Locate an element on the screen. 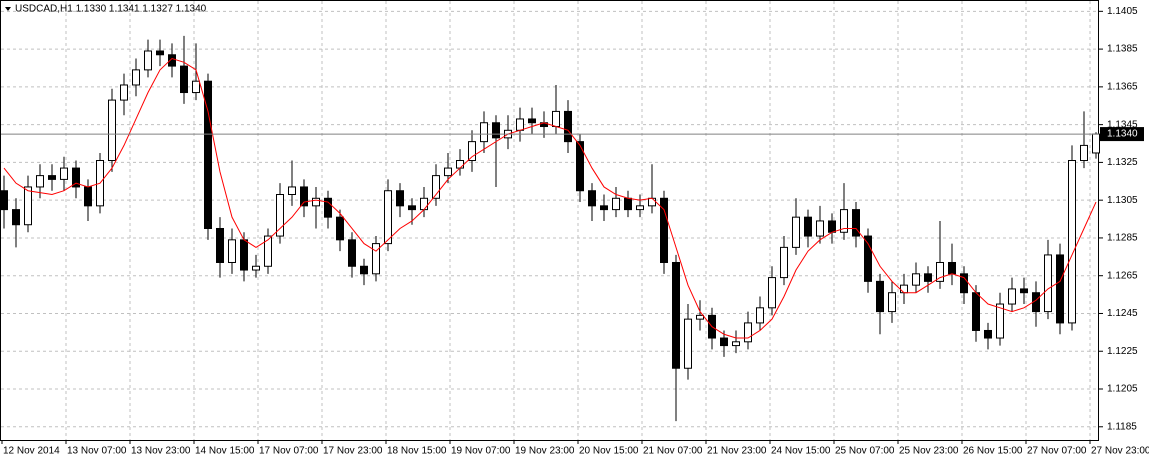 This screenshot has height=460, width=1149. y-tick-label: 1.1205 is located at coordinates (1122, 389).